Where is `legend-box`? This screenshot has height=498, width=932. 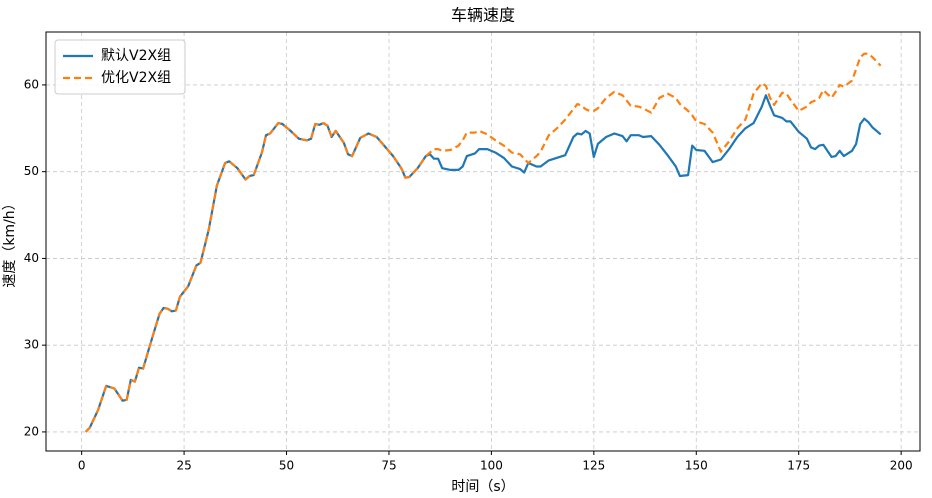 legend-box is located at coordinates (120, 67).